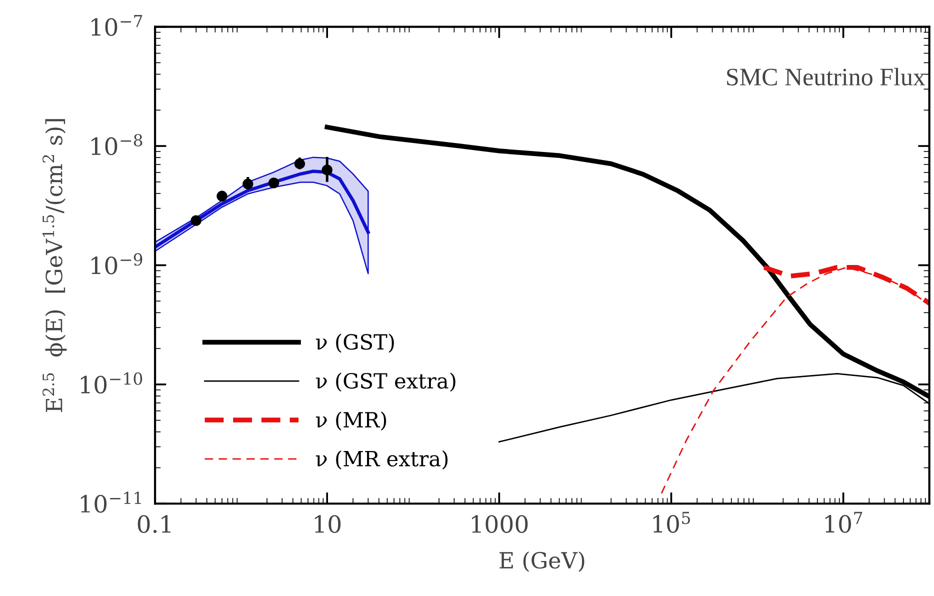 The image size is (934, 596). Describe the element at coordinates (355, 343) in the screenshot. I see `legend-label: ν (GST)` at that location.